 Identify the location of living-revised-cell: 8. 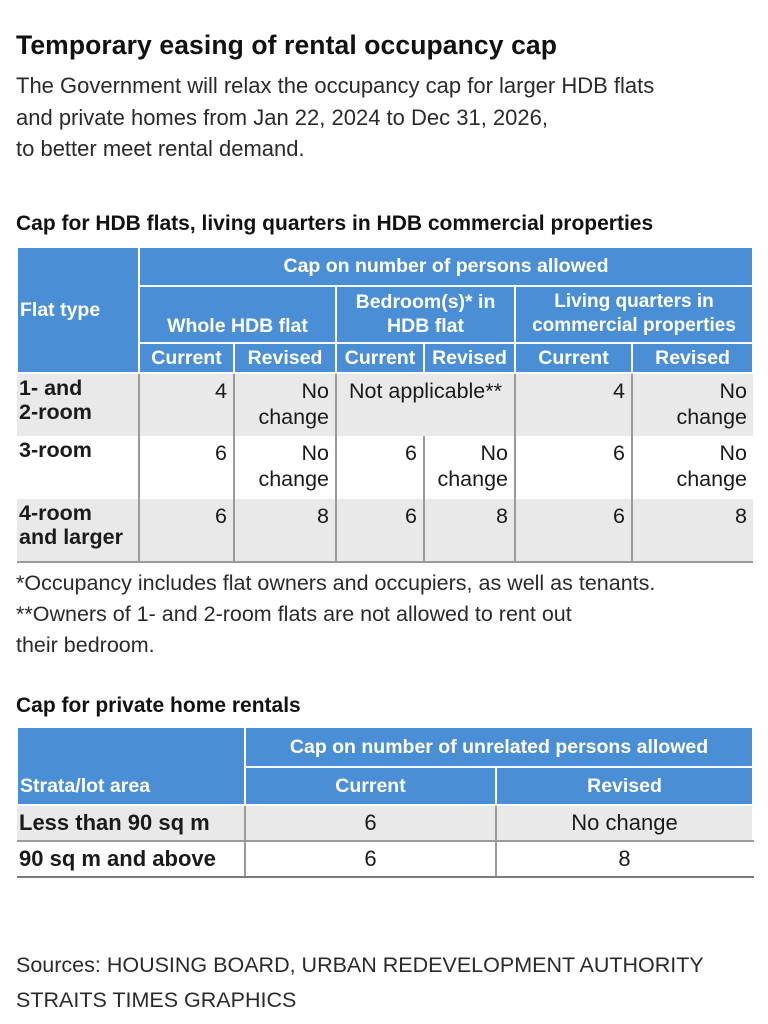
(693, 531).